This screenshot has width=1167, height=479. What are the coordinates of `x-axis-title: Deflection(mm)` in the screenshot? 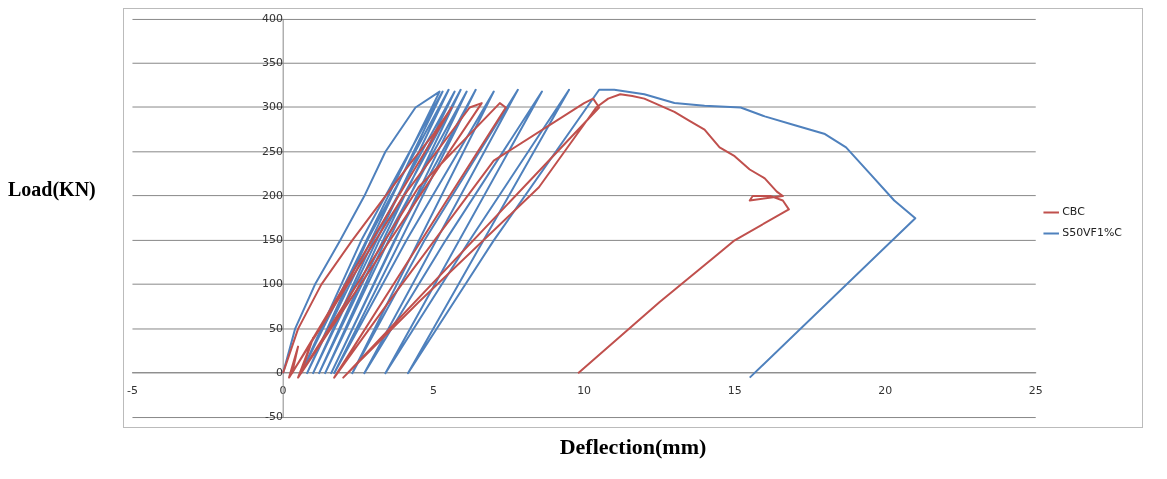 It's located at (633, 447).